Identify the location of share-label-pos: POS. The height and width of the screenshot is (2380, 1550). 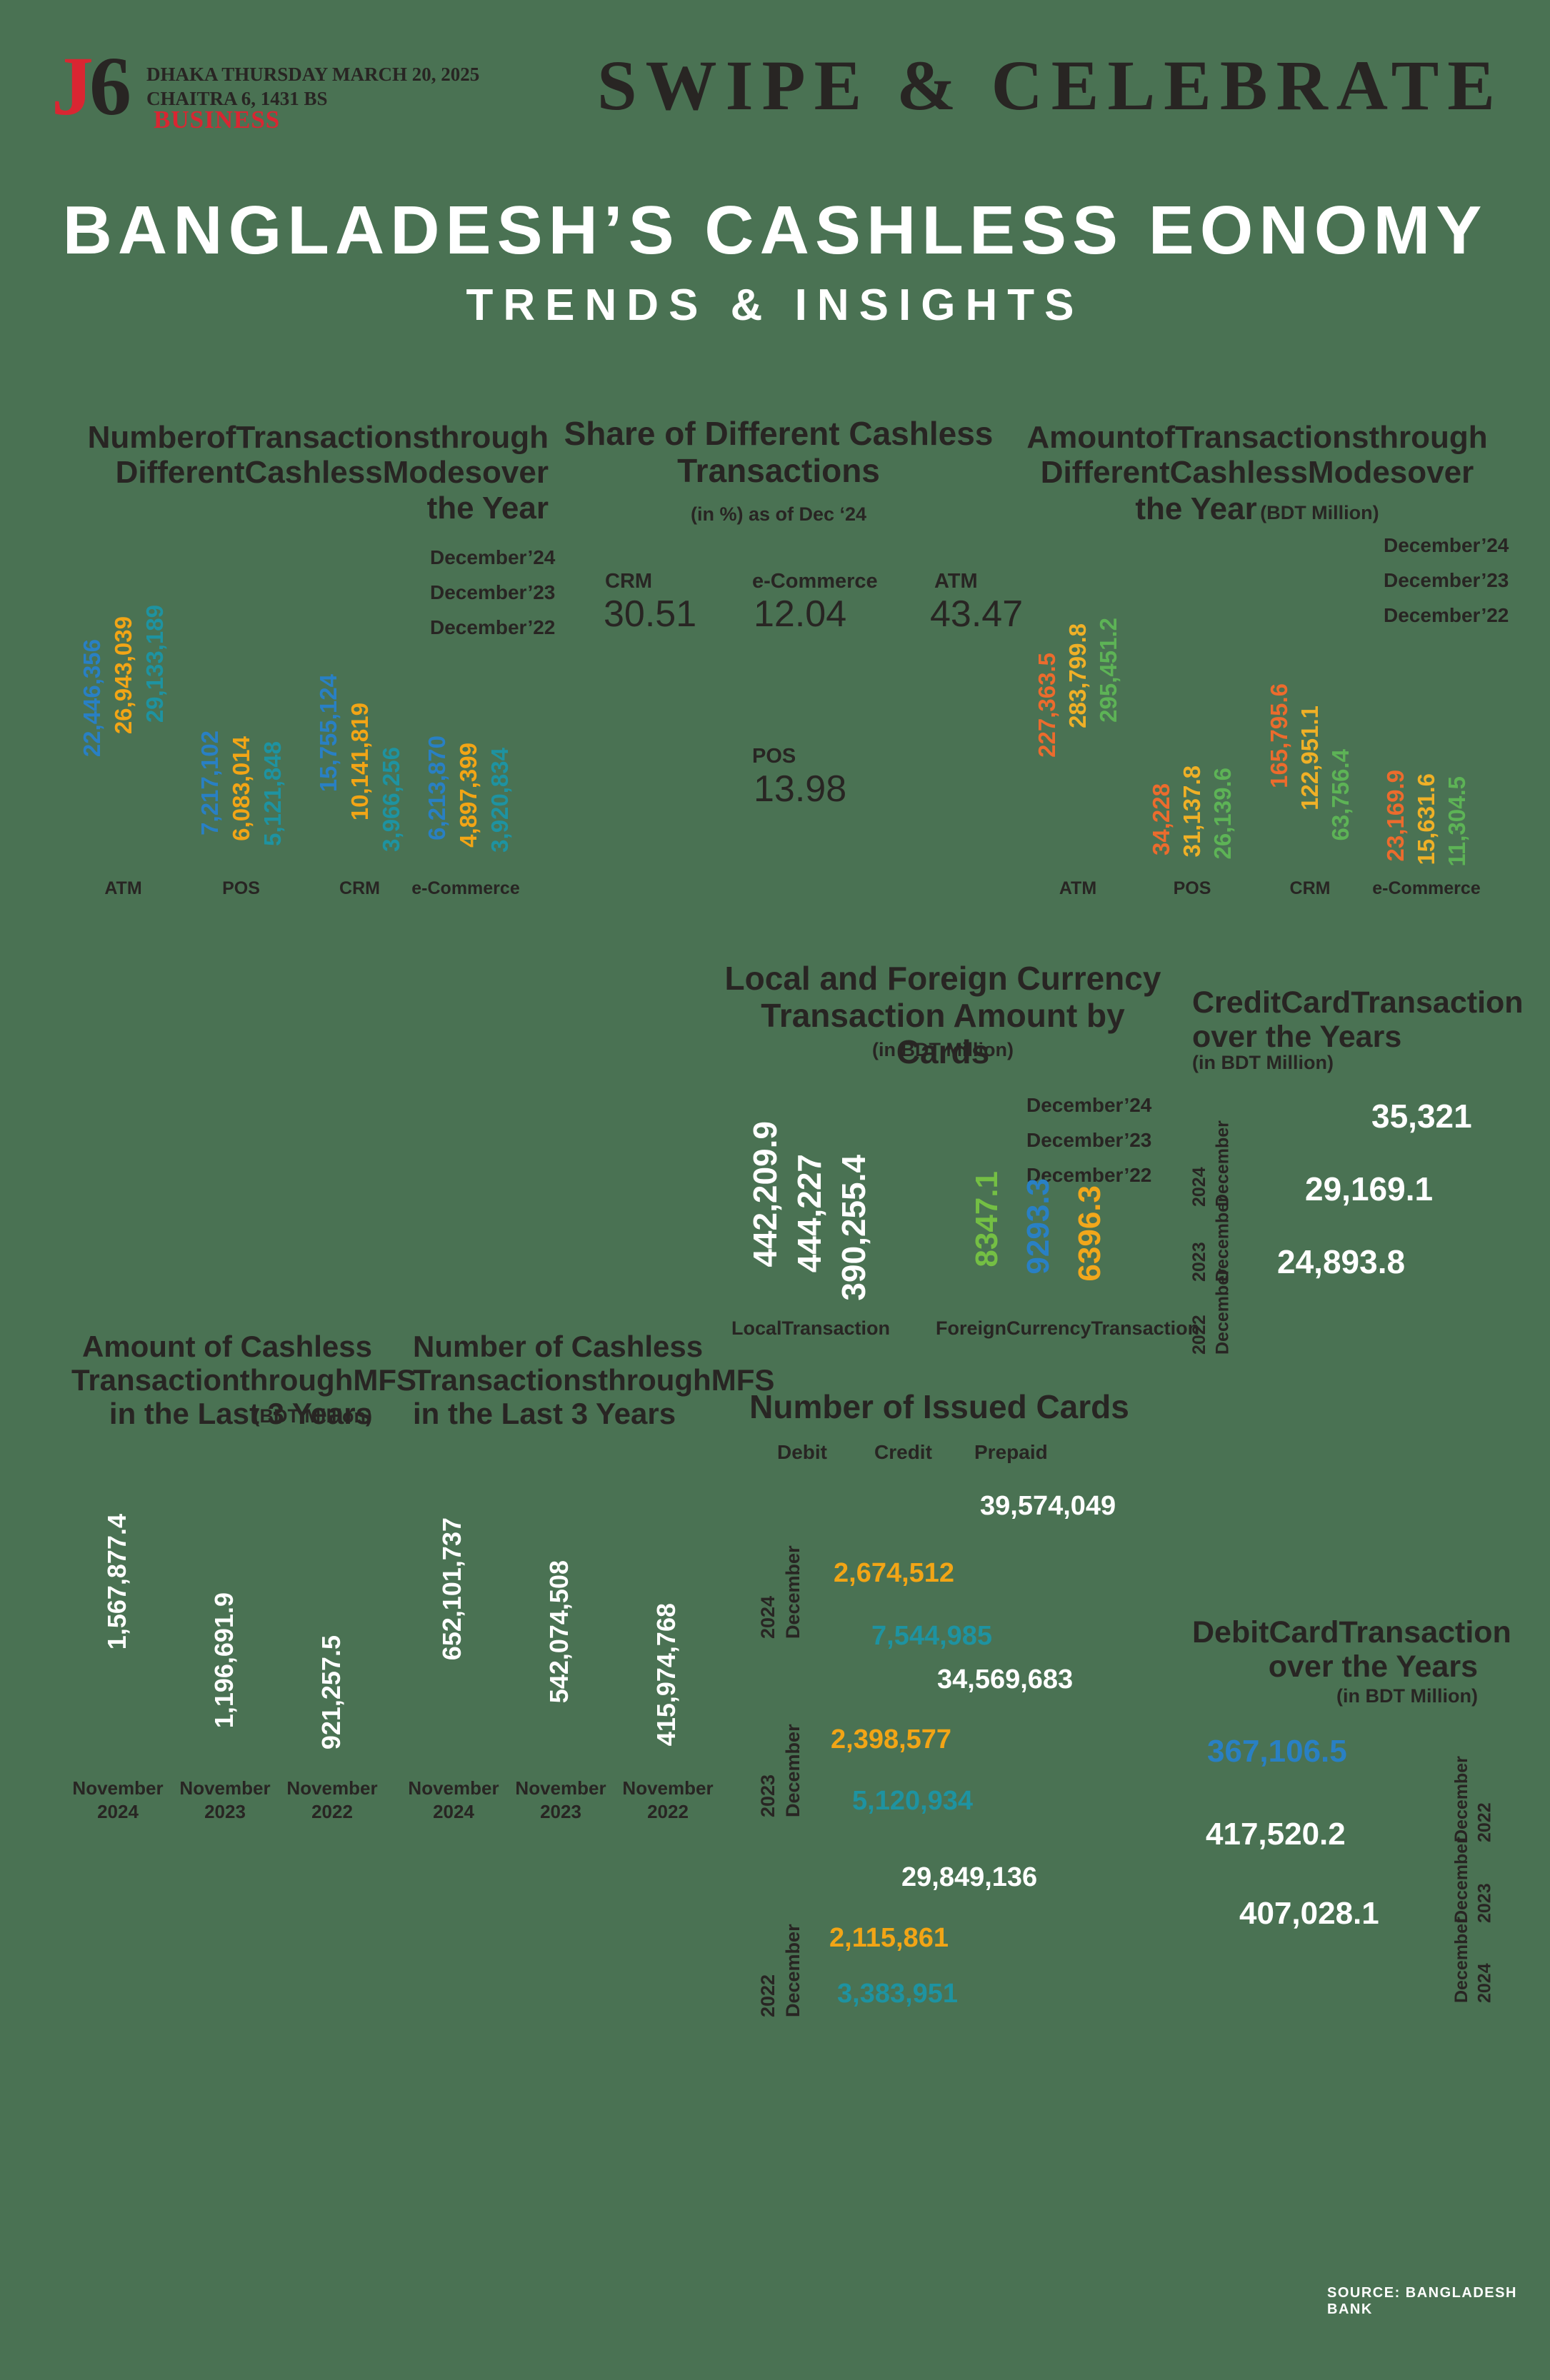
(774, 756).